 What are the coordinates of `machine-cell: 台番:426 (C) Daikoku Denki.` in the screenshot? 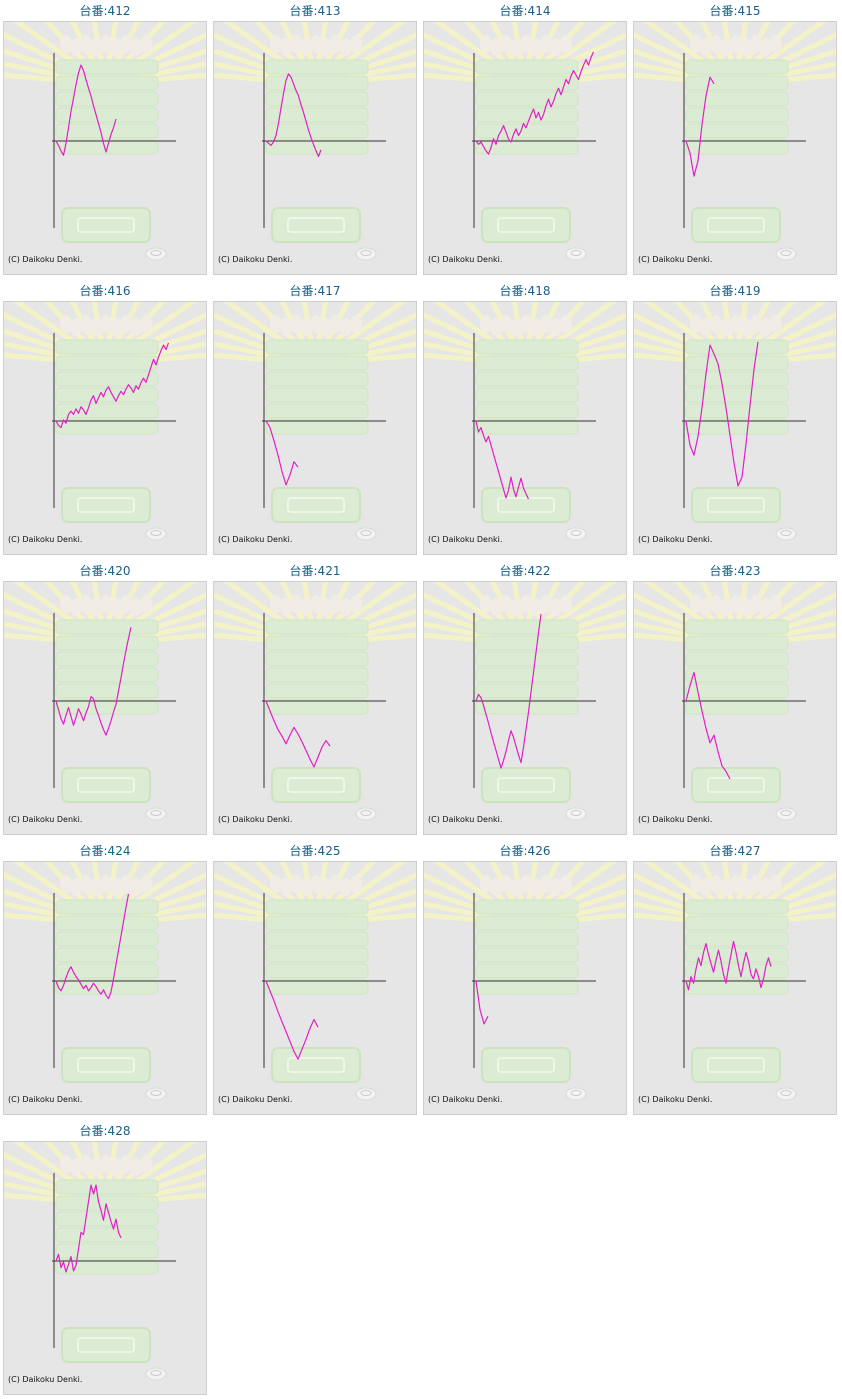 It's located at (525, 979).